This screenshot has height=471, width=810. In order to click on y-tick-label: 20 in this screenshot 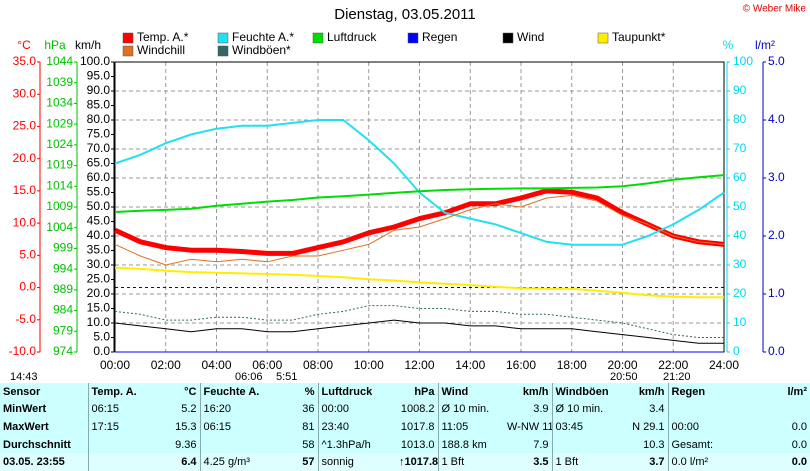, I will do `click(740, 293)`.